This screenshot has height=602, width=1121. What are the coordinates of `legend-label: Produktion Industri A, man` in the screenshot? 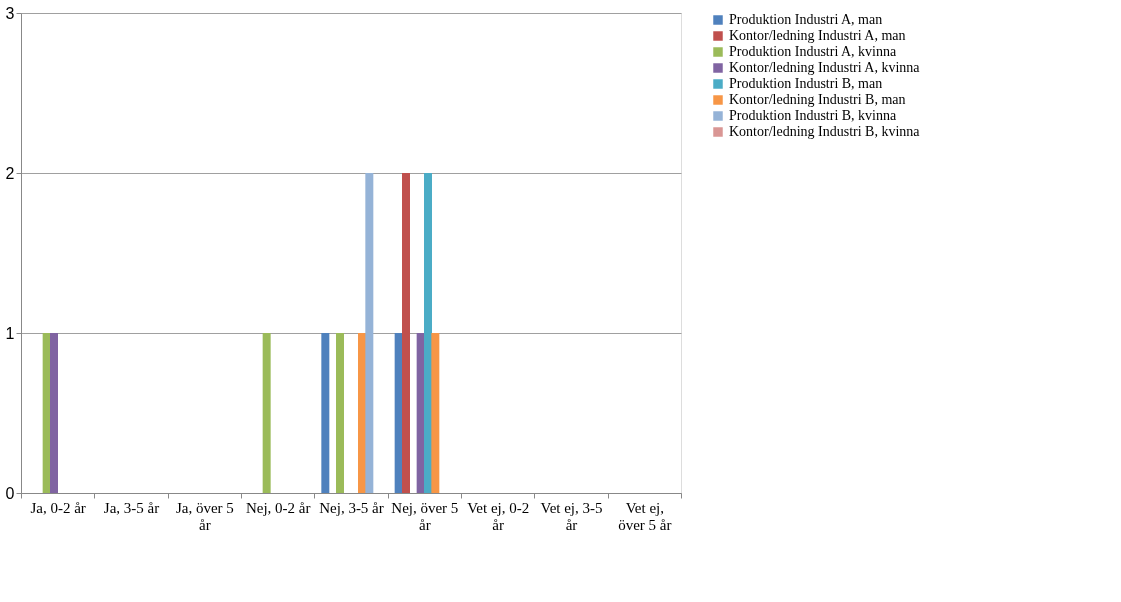 It's located at (806, 19).